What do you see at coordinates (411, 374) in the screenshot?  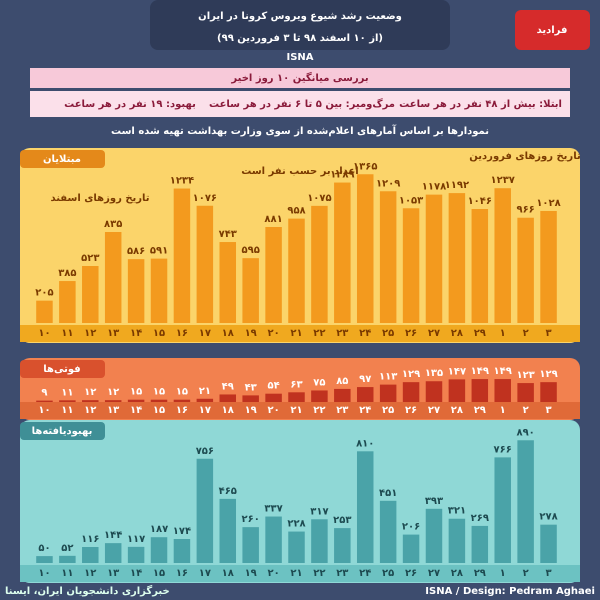 I see `value-label: ۱۲۹` at bounding box center [411, 374].